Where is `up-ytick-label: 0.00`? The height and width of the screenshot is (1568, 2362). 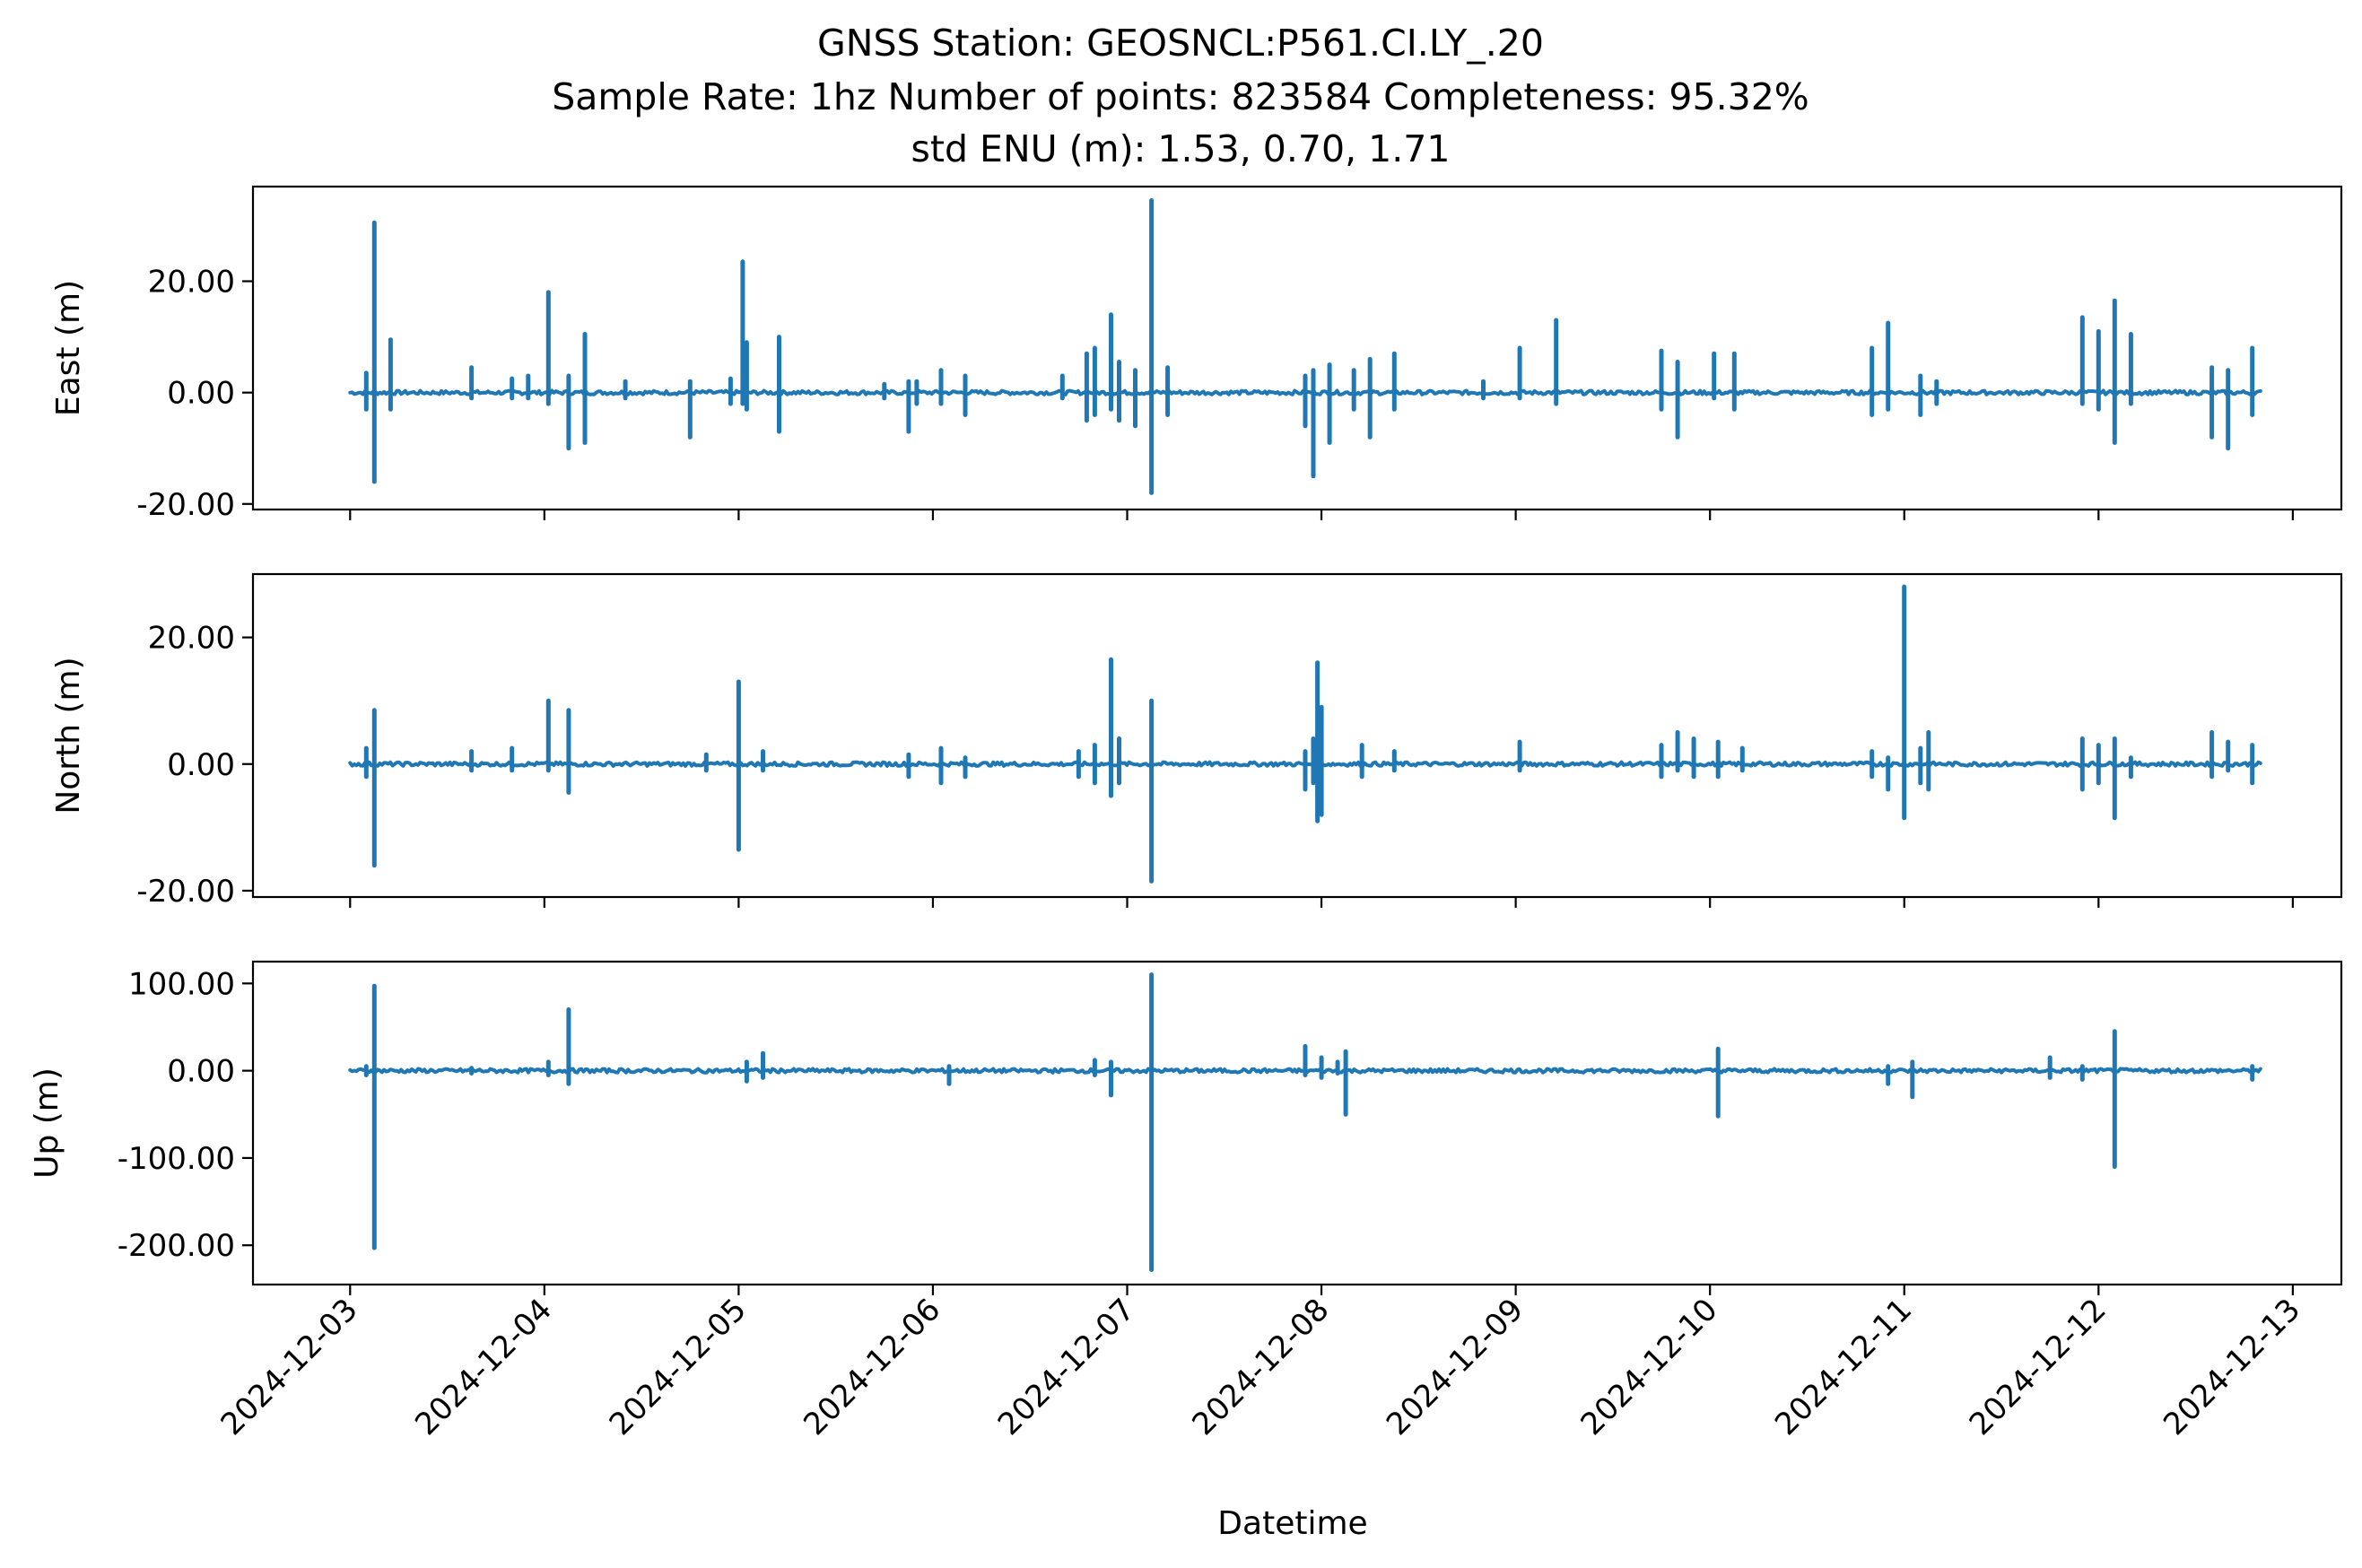
up-ytick-label: 0.00 is located at coordinates (201, 1072).